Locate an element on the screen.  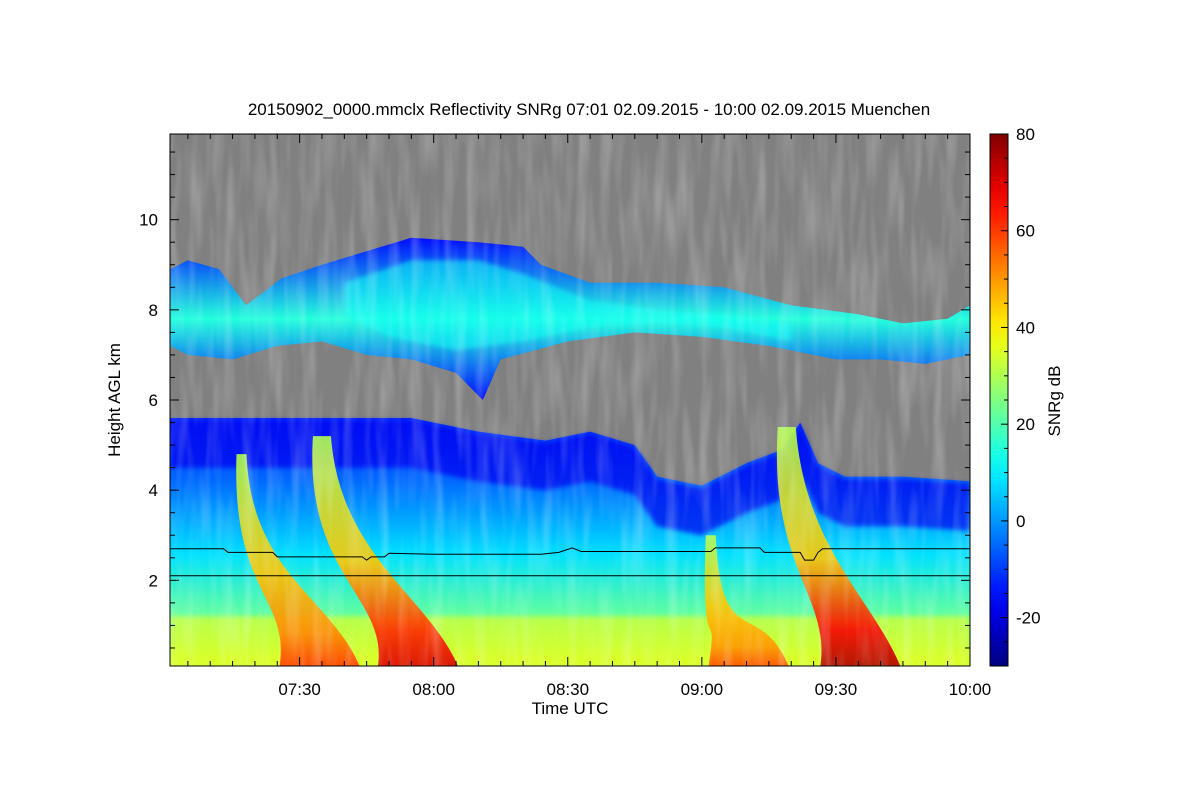
y-axis-label: Height AGL km is located at coordinates (114, 400).